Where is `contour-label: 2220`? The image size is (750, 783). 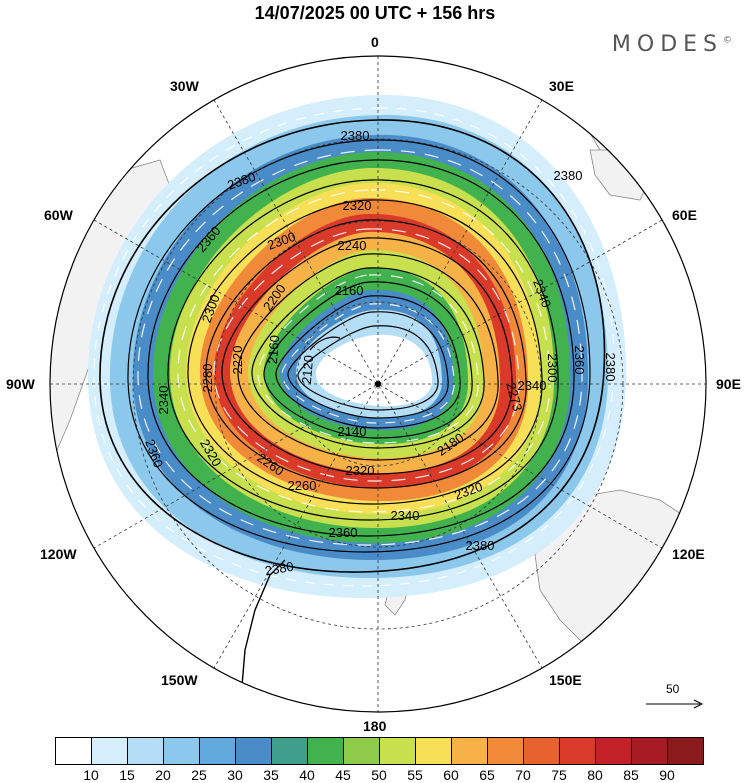
contour-label: 2220 is located at coordinates (237, 360).